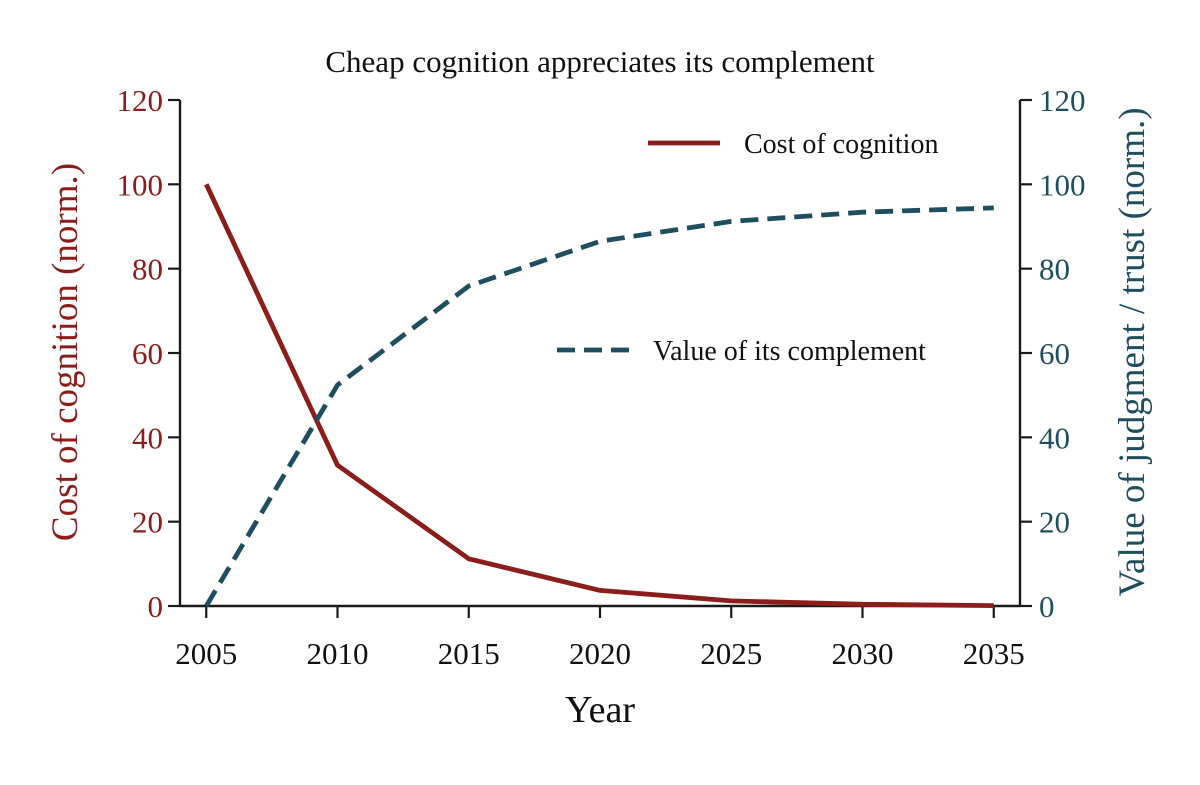  I want to click on right-y-axis-label: Value of judgment / trust (norm.), so click(1132, 351).